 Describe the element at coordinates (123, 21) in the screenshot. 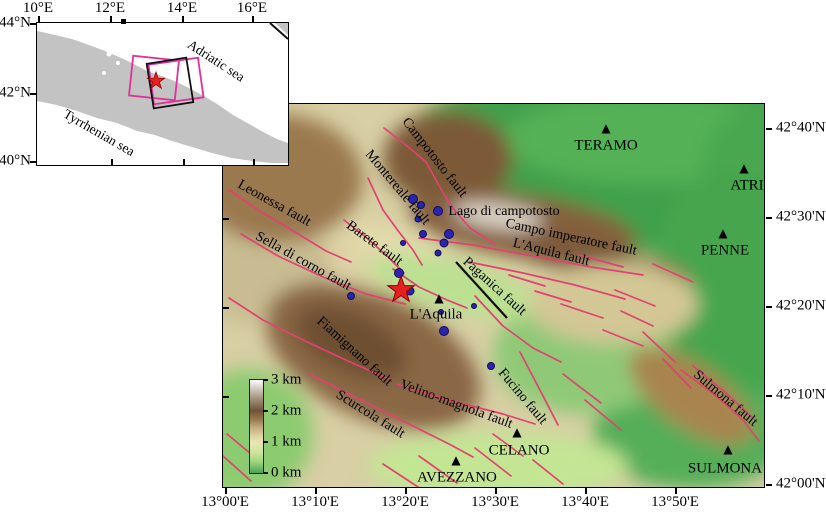

I see `inset-border-marker` at that location.